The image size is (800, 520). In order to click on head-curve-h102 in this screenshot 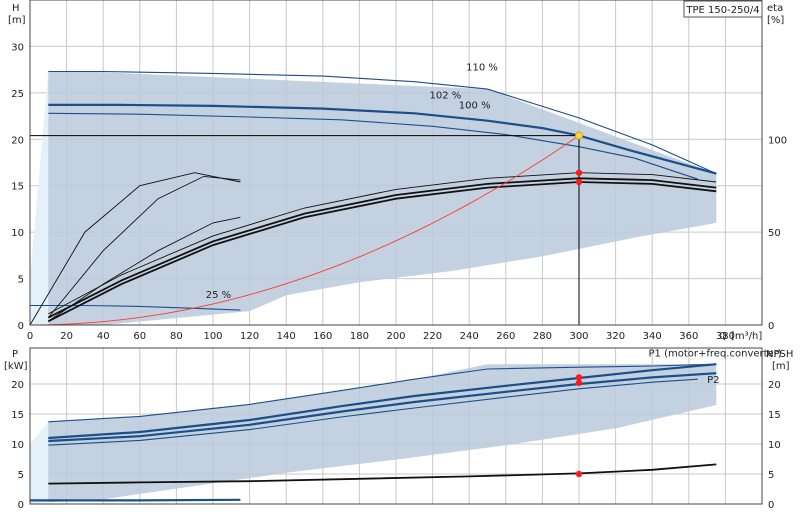, I will do `click(382, 139)`.